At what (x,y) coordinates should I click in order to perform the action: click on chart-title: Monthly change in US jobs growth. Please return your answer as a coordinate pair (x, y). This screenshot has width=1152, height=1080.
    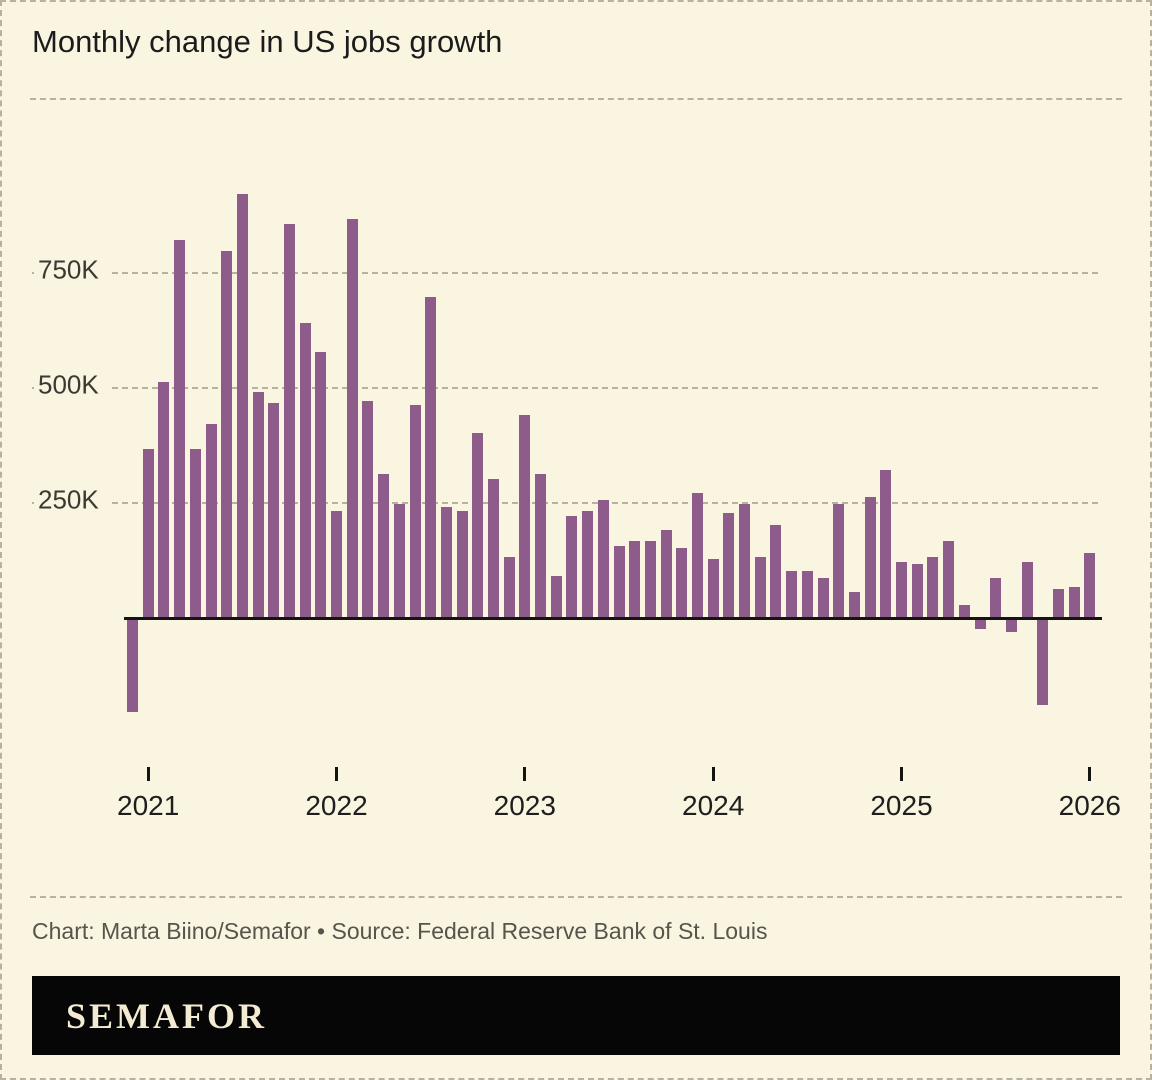
    Looking at the image, I should click on (267, 41).